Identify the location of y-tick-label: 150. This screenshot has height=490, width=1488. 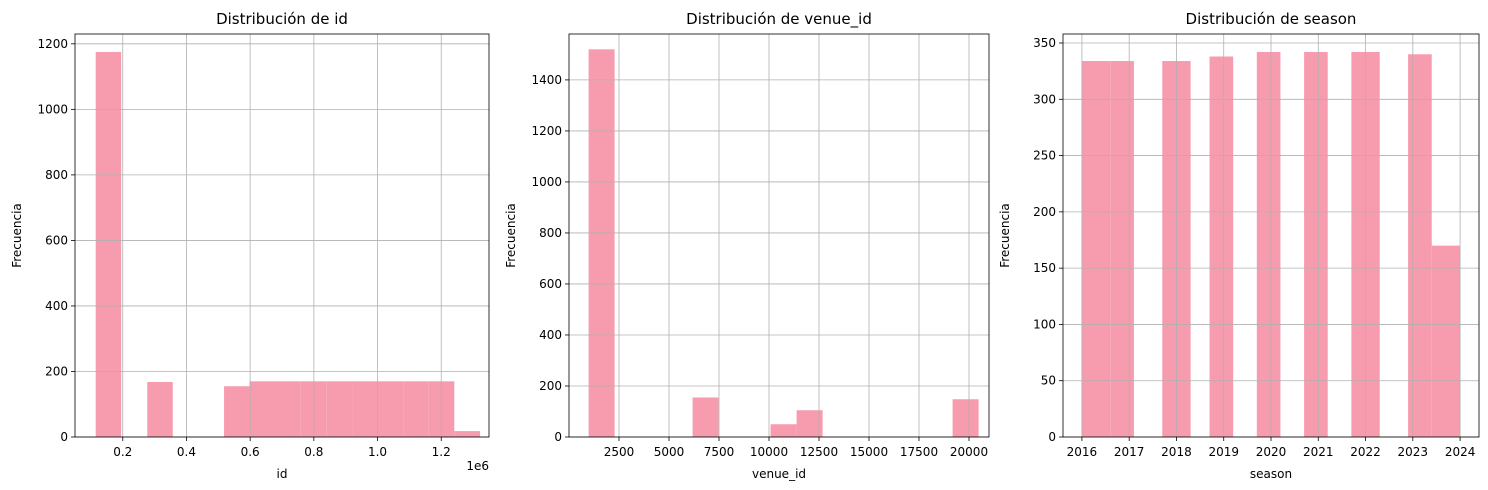
(1044, 268).